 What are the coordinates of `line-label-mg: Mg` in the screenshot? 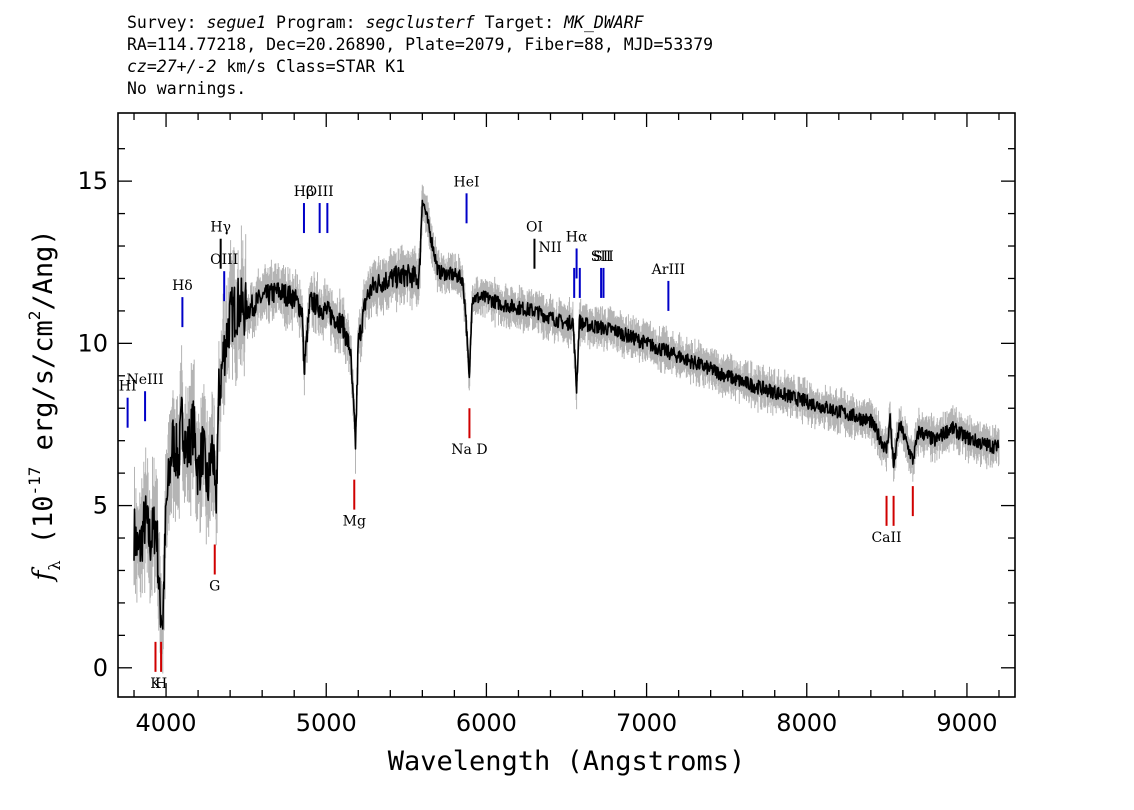 It's located at (354, 522).